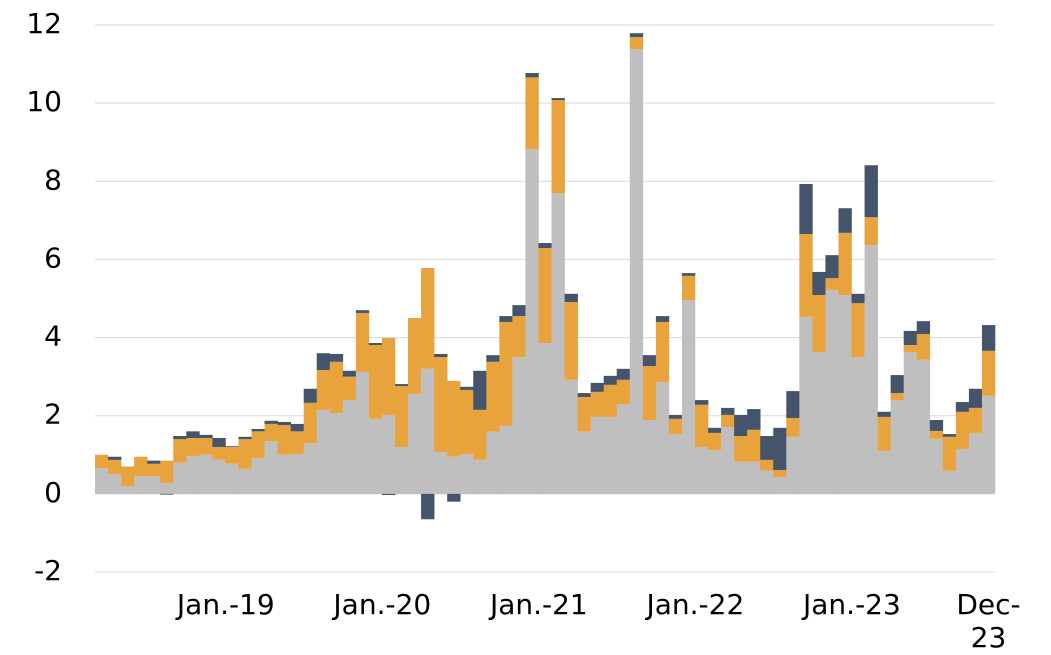  I want to click on y-tick-label: 0, so click(53, 492).